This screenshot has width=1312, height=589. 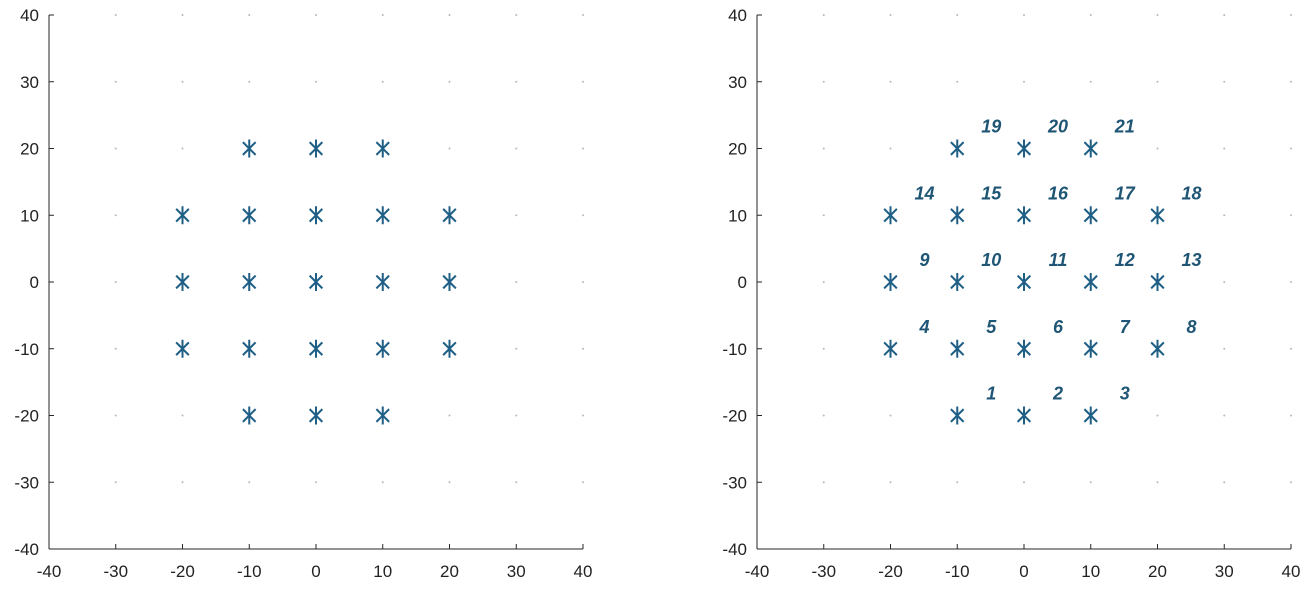 I want to click on right-point-label: 11, so click(x=1058, y=260).